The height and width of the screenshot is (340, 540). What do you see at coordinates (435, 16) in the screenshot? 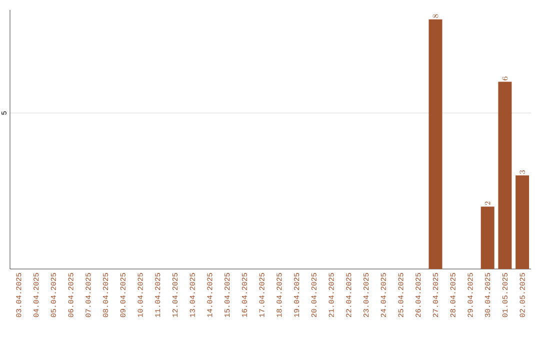
I see `data-label: 8` at bounding box center [435, 16].